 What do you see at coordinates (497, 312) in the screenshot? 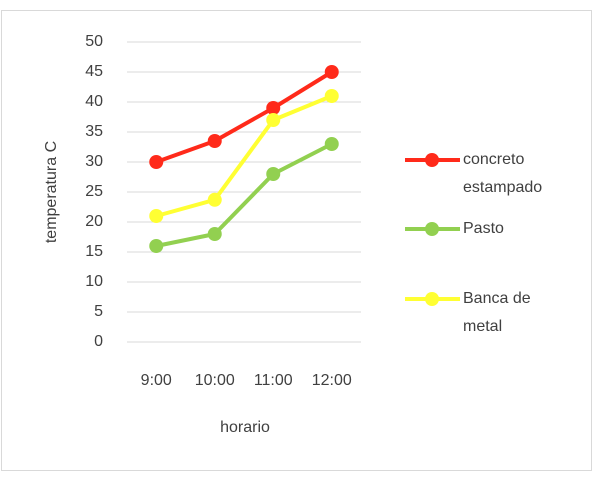
I see `legend-label: Banca de metal` at bounding box center [497, 312].